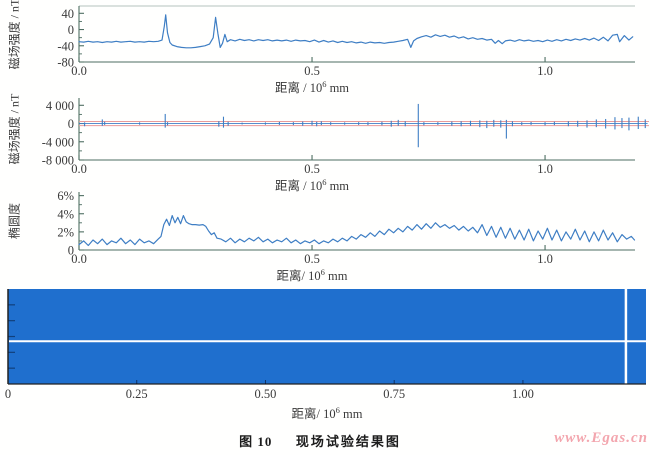 The image size is (650, 455). What do you see at coordinates (65, 196) in the screenshot?
I see `p3-y-tick-label: 6%` at bounding box center [65, 196].